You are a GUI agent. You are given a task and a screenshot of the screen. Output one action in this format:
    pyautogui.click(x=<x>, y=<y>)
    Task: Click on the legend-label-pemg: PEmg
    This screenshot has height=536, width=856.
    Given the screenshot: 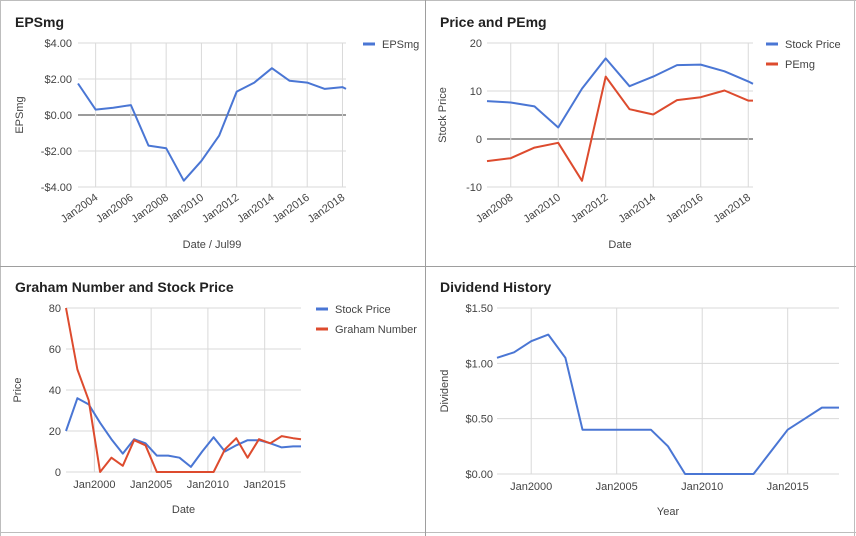 What is the action you would take?
    pyautogui.click(x=800, y=65)
    